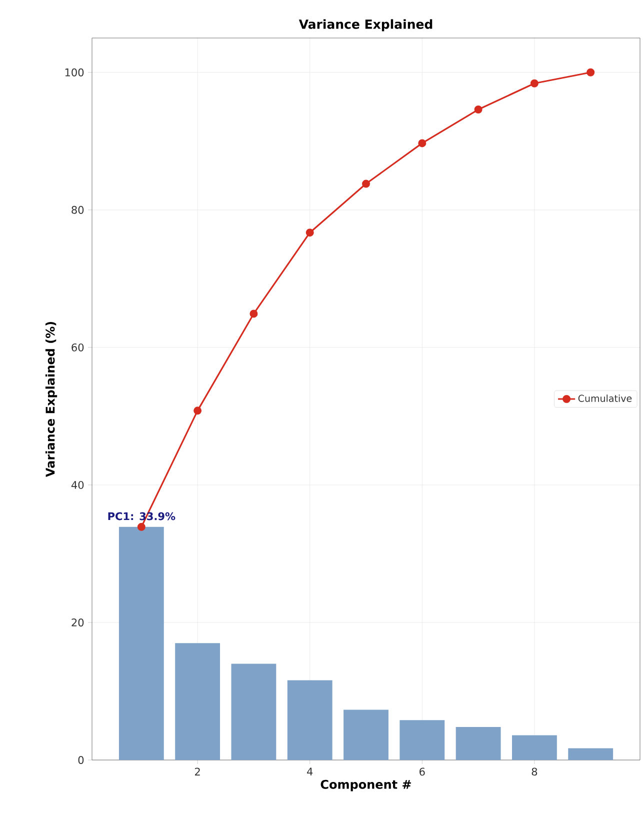  I want to click on chart-title: Variance Explained, so click(365, 25).